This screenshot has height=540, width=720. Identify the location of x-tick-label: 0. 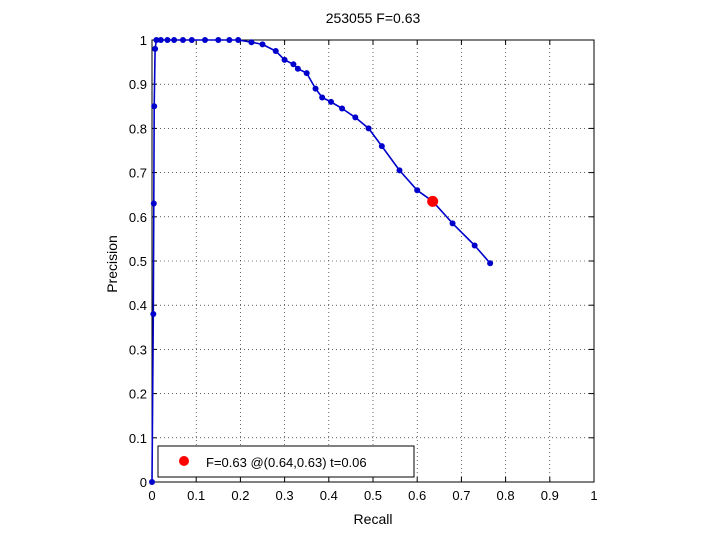
(151, 495).